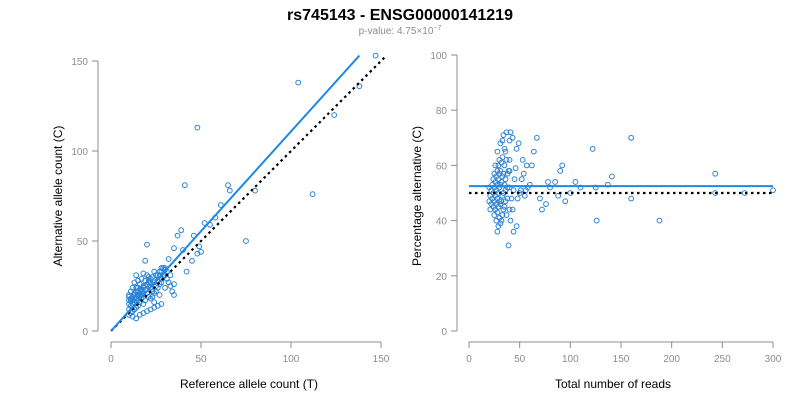 This screenshot has width=800, height=400. Describe the element at coordinates (58, 196) in the screenshot. I see `left-y-axis-label: Alternative allele count (C)` at that location.